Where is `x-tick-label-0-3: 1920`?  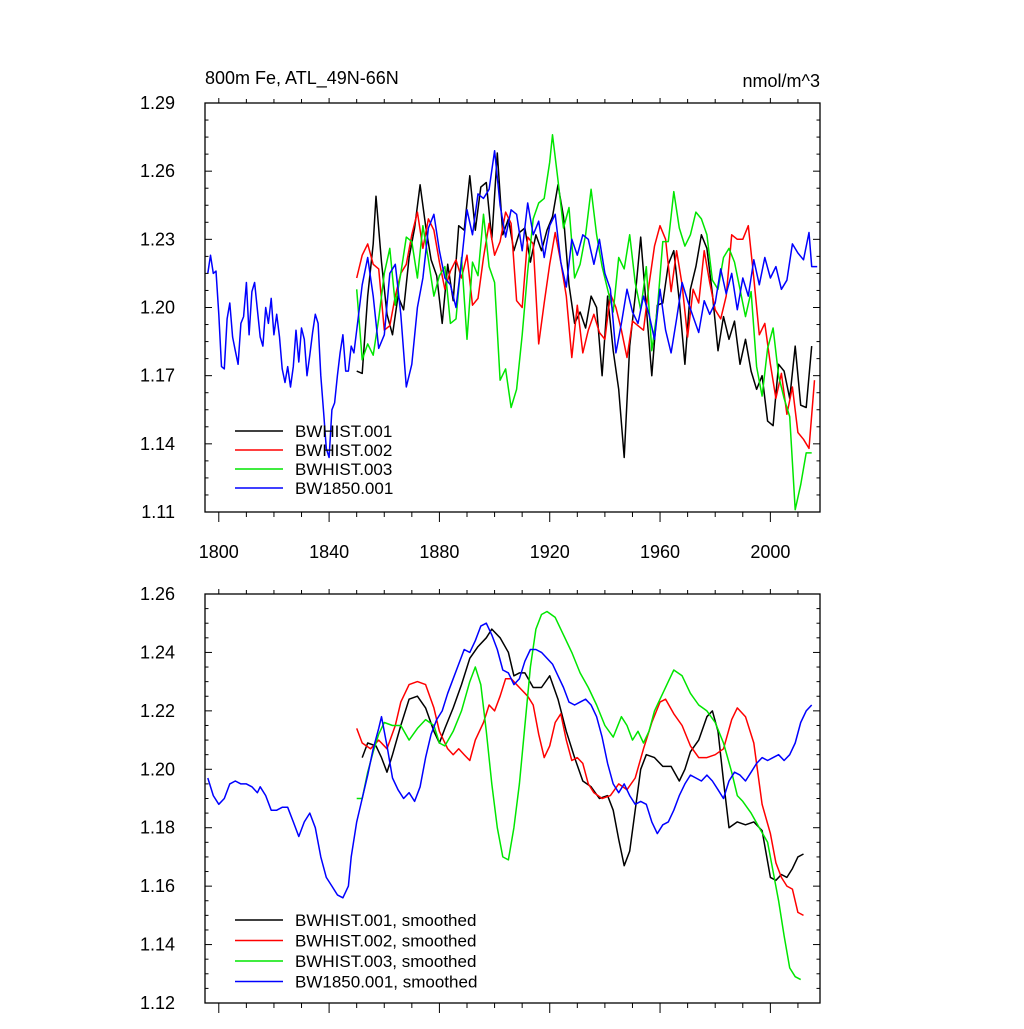
x-tick-label-0-3: 1920 is located at coordinates (550, 552).